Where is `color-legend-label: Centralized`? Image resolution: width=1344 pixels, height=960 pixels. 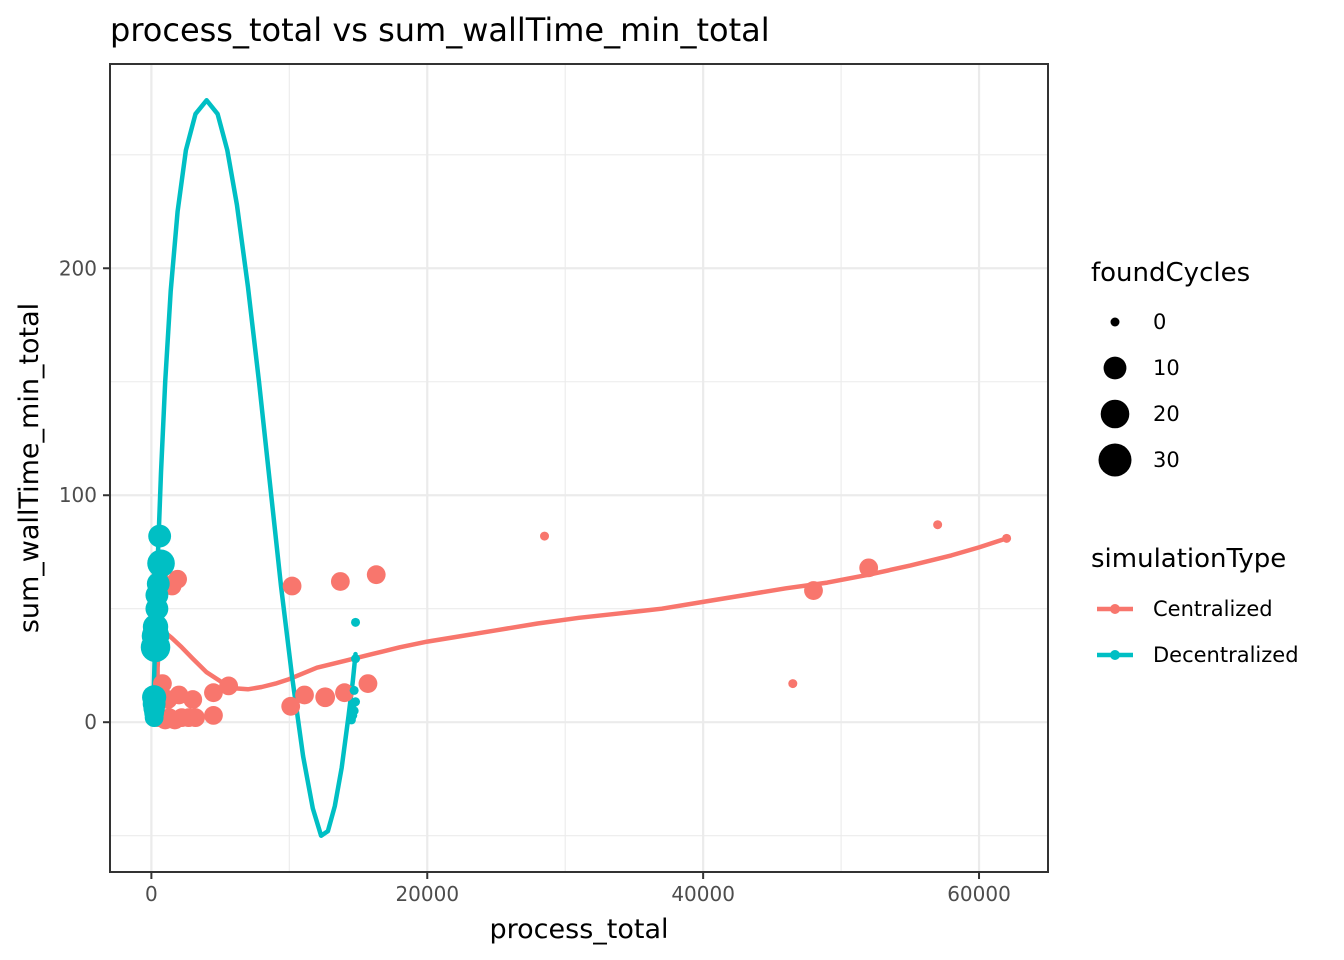
color-legend-label: Centralized is located at coordinates (1213, 609).